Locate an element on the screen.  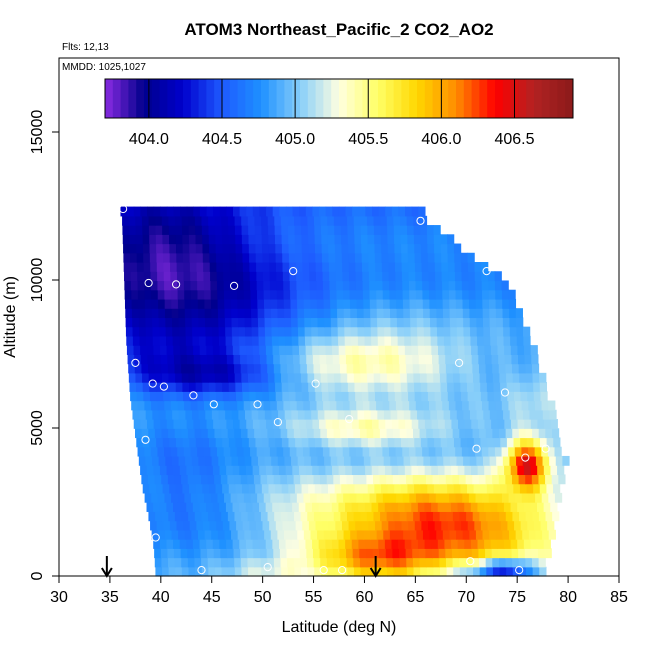
y-tick-label: 5000 is located at coordinates (37, 428).